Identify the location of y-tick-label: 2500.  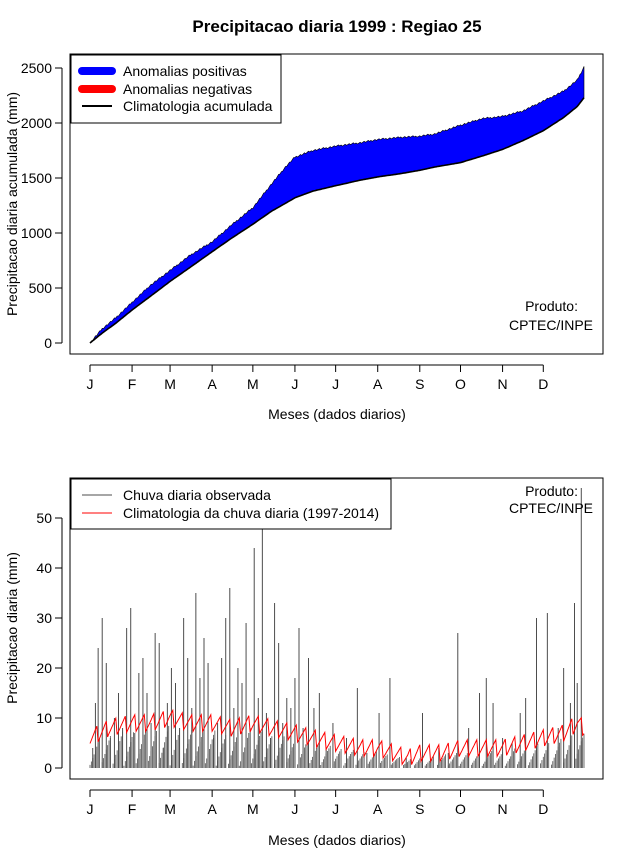
(36, 68).